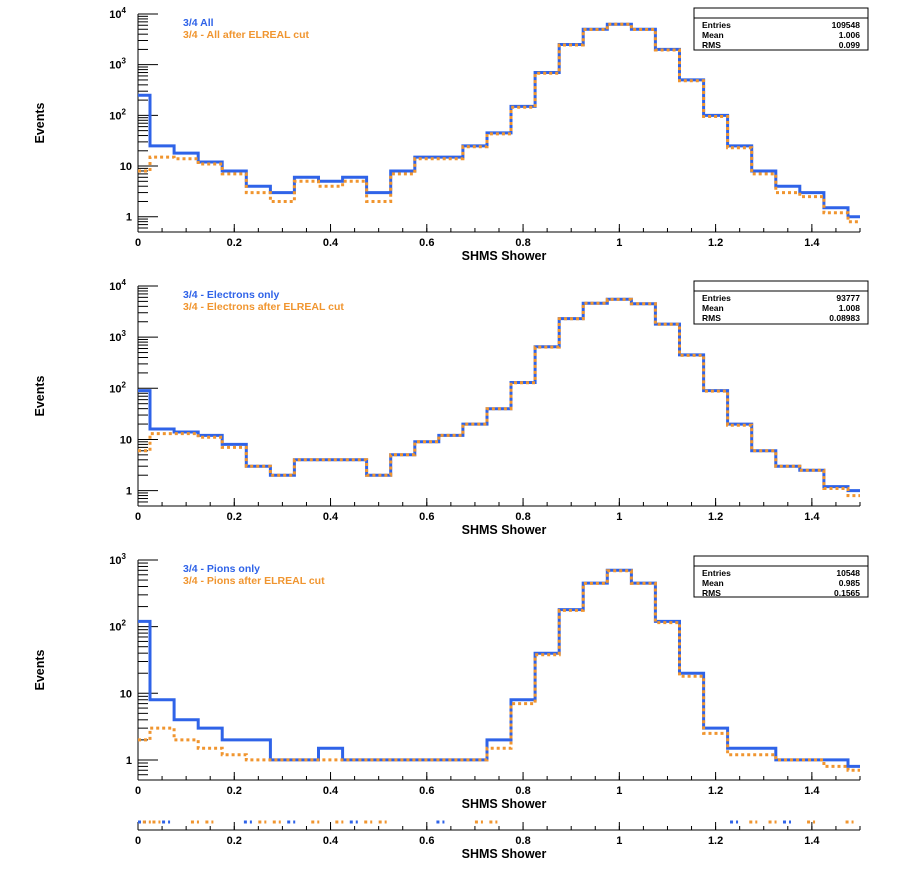 The width and height of the screenshot is (898, 876). I want to click on stats-value: 10548, so click(848, 573).